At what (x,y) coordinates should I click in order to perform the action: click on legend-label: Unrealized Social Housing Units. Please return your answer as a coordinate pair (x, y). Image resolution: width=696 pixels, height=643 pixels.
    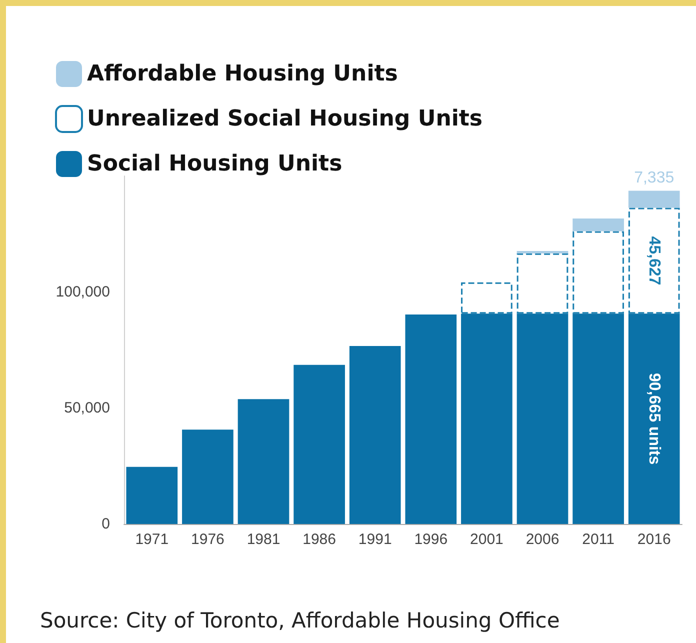
    Looking at the image, I should click on (285, 119).